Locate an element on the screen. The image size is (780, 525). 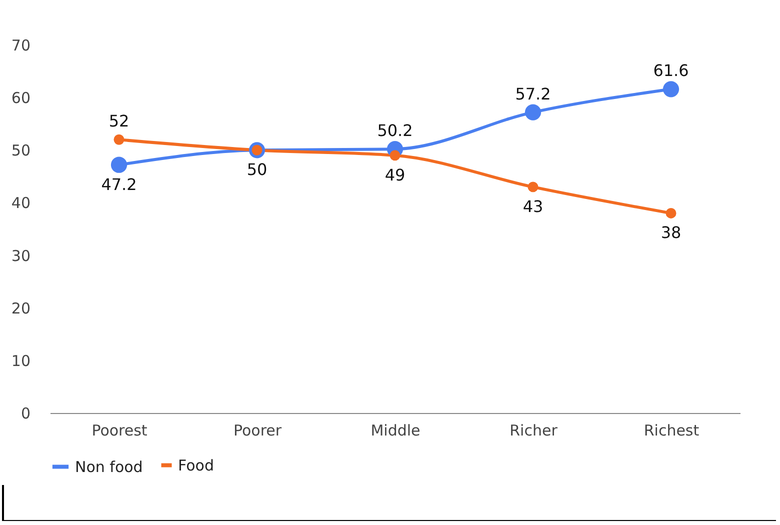
data-label: 57.2 is located at coordinates (533, 94).